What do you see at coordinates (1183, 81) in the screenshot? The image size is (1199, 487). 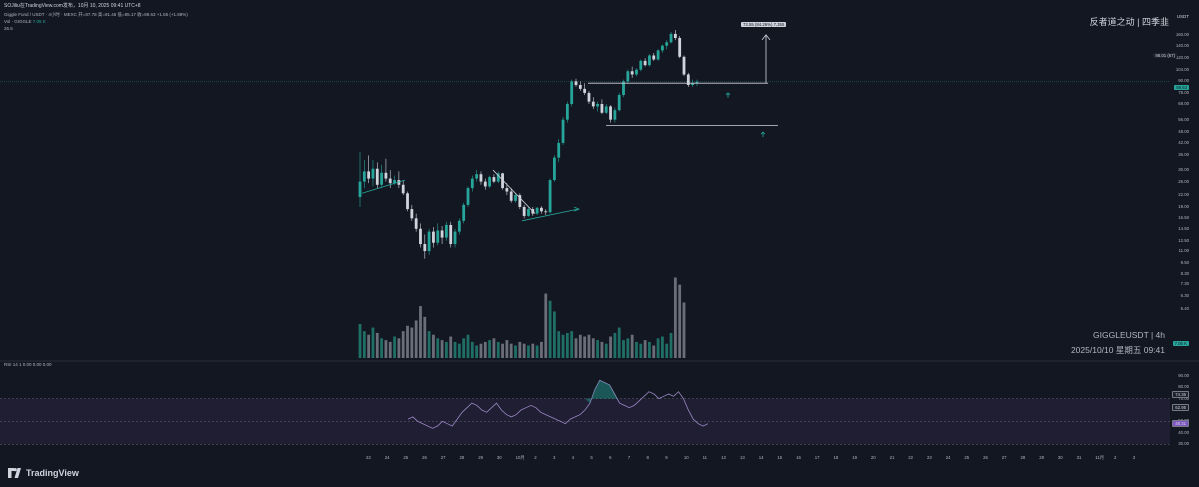 I see `price-tick-label: 90.00` at bounding box center [1183, 81].